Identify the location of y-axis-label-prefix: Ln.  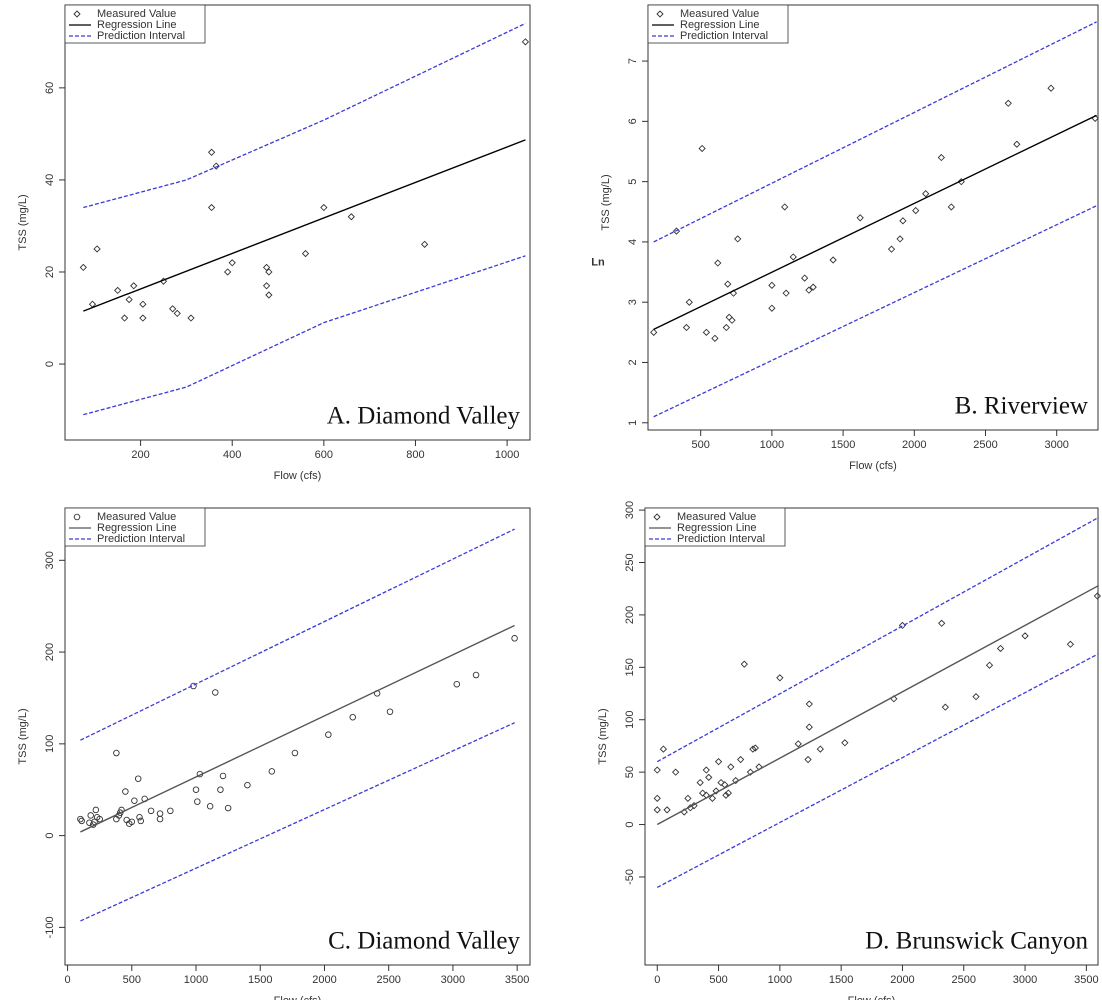
(598, 262).